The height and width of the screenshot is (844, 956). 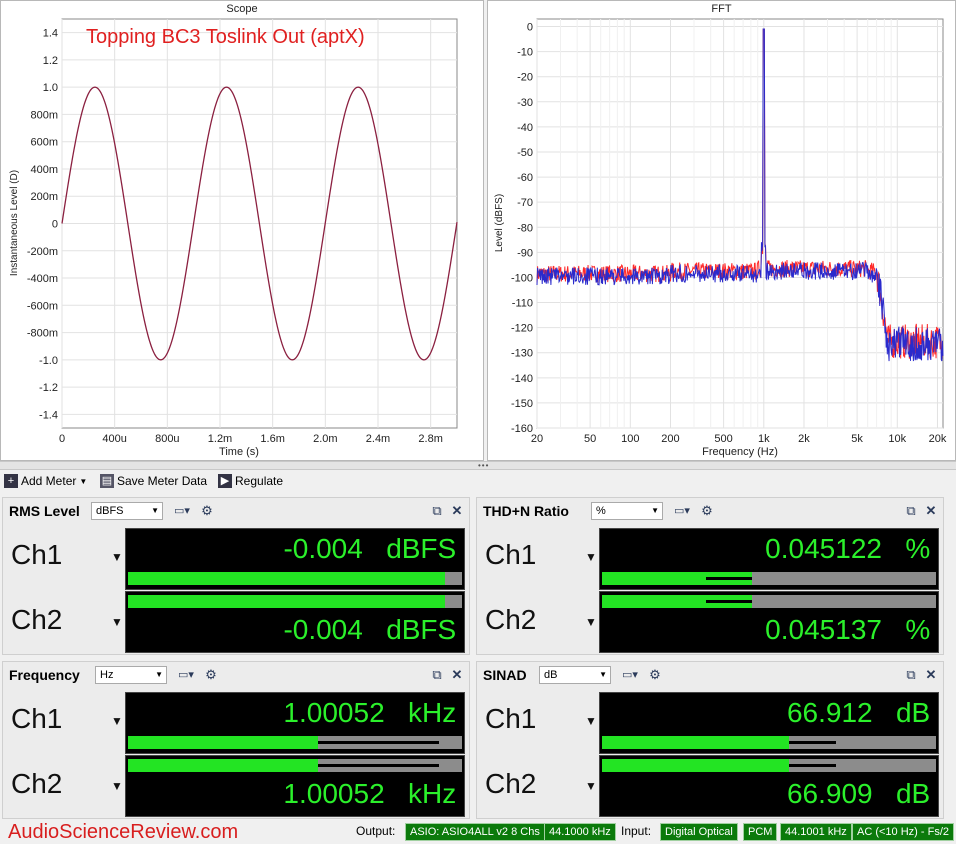 I want to click on regulate-button: ▶ Regulate, so click(x=250, y=481).